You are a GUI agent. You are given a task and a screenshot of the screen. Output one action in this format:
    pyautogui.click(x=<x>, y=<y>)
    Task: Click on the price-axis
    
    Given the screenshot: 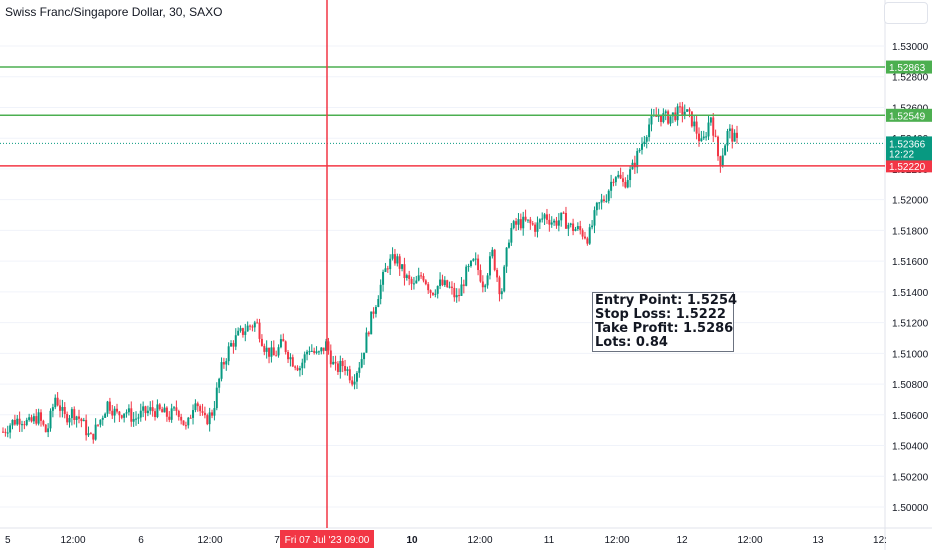 What is the action you would take?
    pyautogui.click(x=908, y=275)
    